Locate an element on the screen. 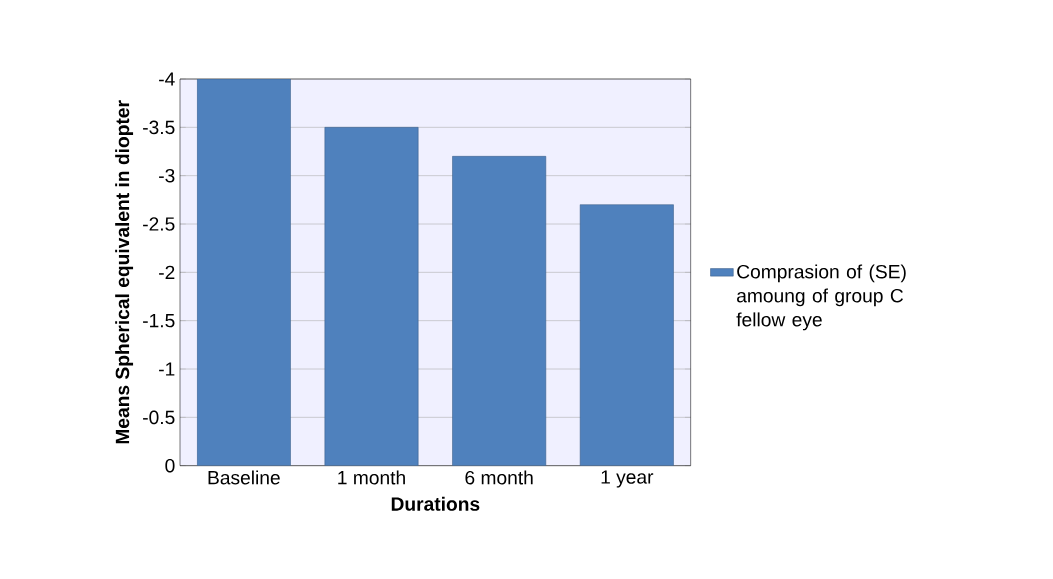  y-tick-label: -3 is located at coordinates (167, 175).